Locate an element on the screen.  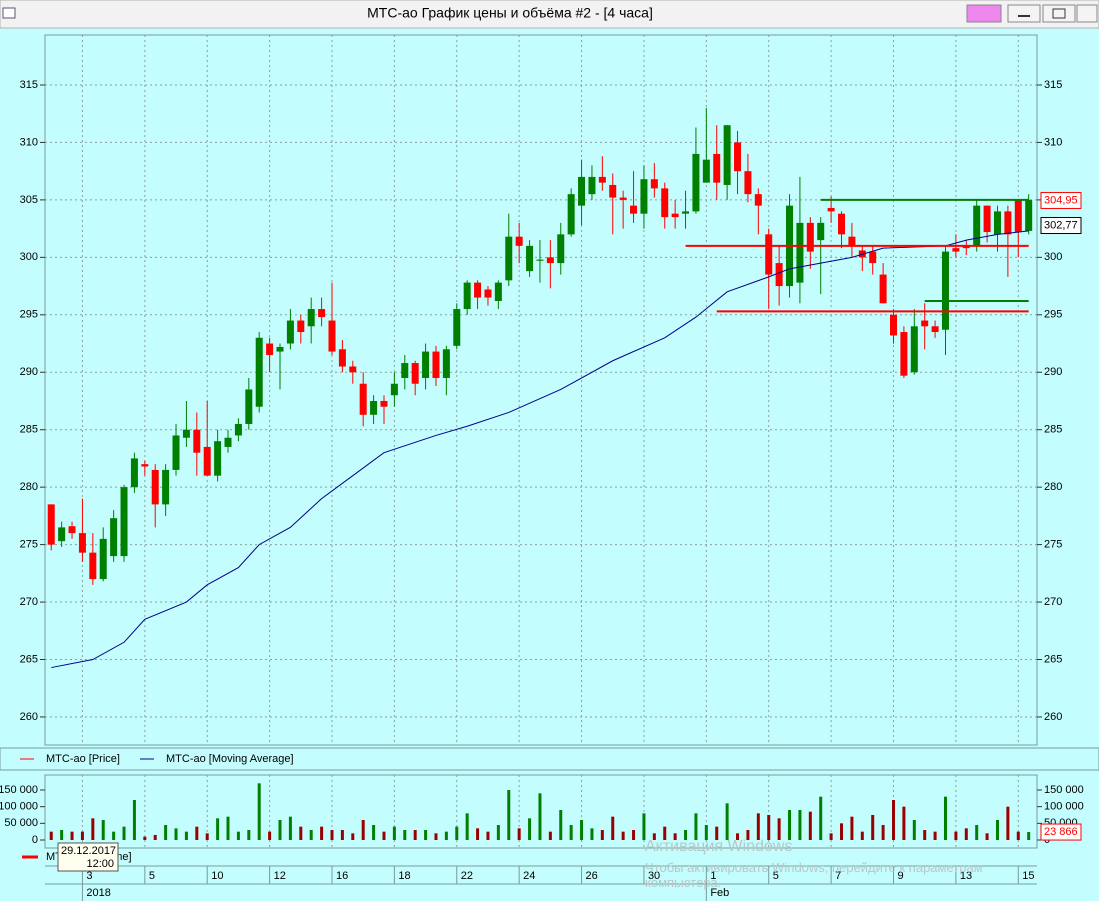
x-tick-label: 7 is located at coordinates (838, 876).